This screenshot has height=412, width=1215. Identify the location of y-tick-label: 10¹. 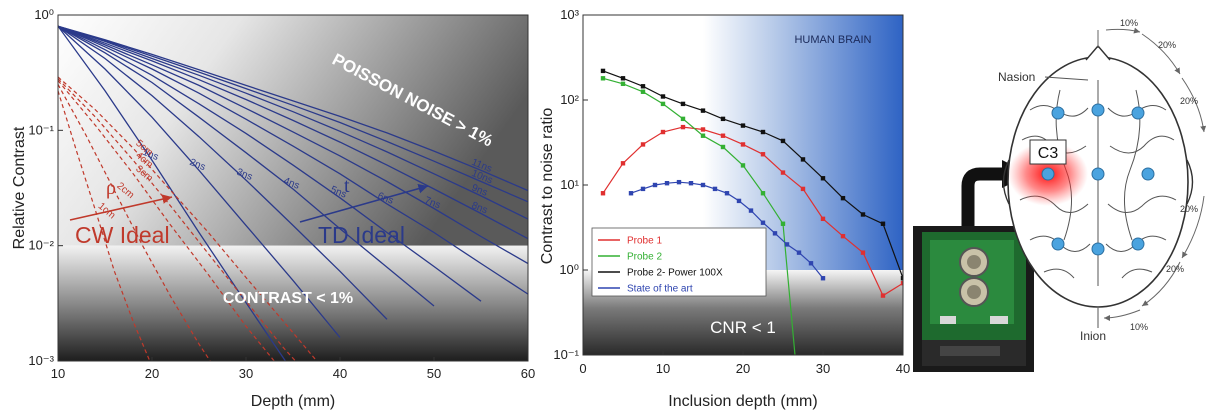
(569, 184).